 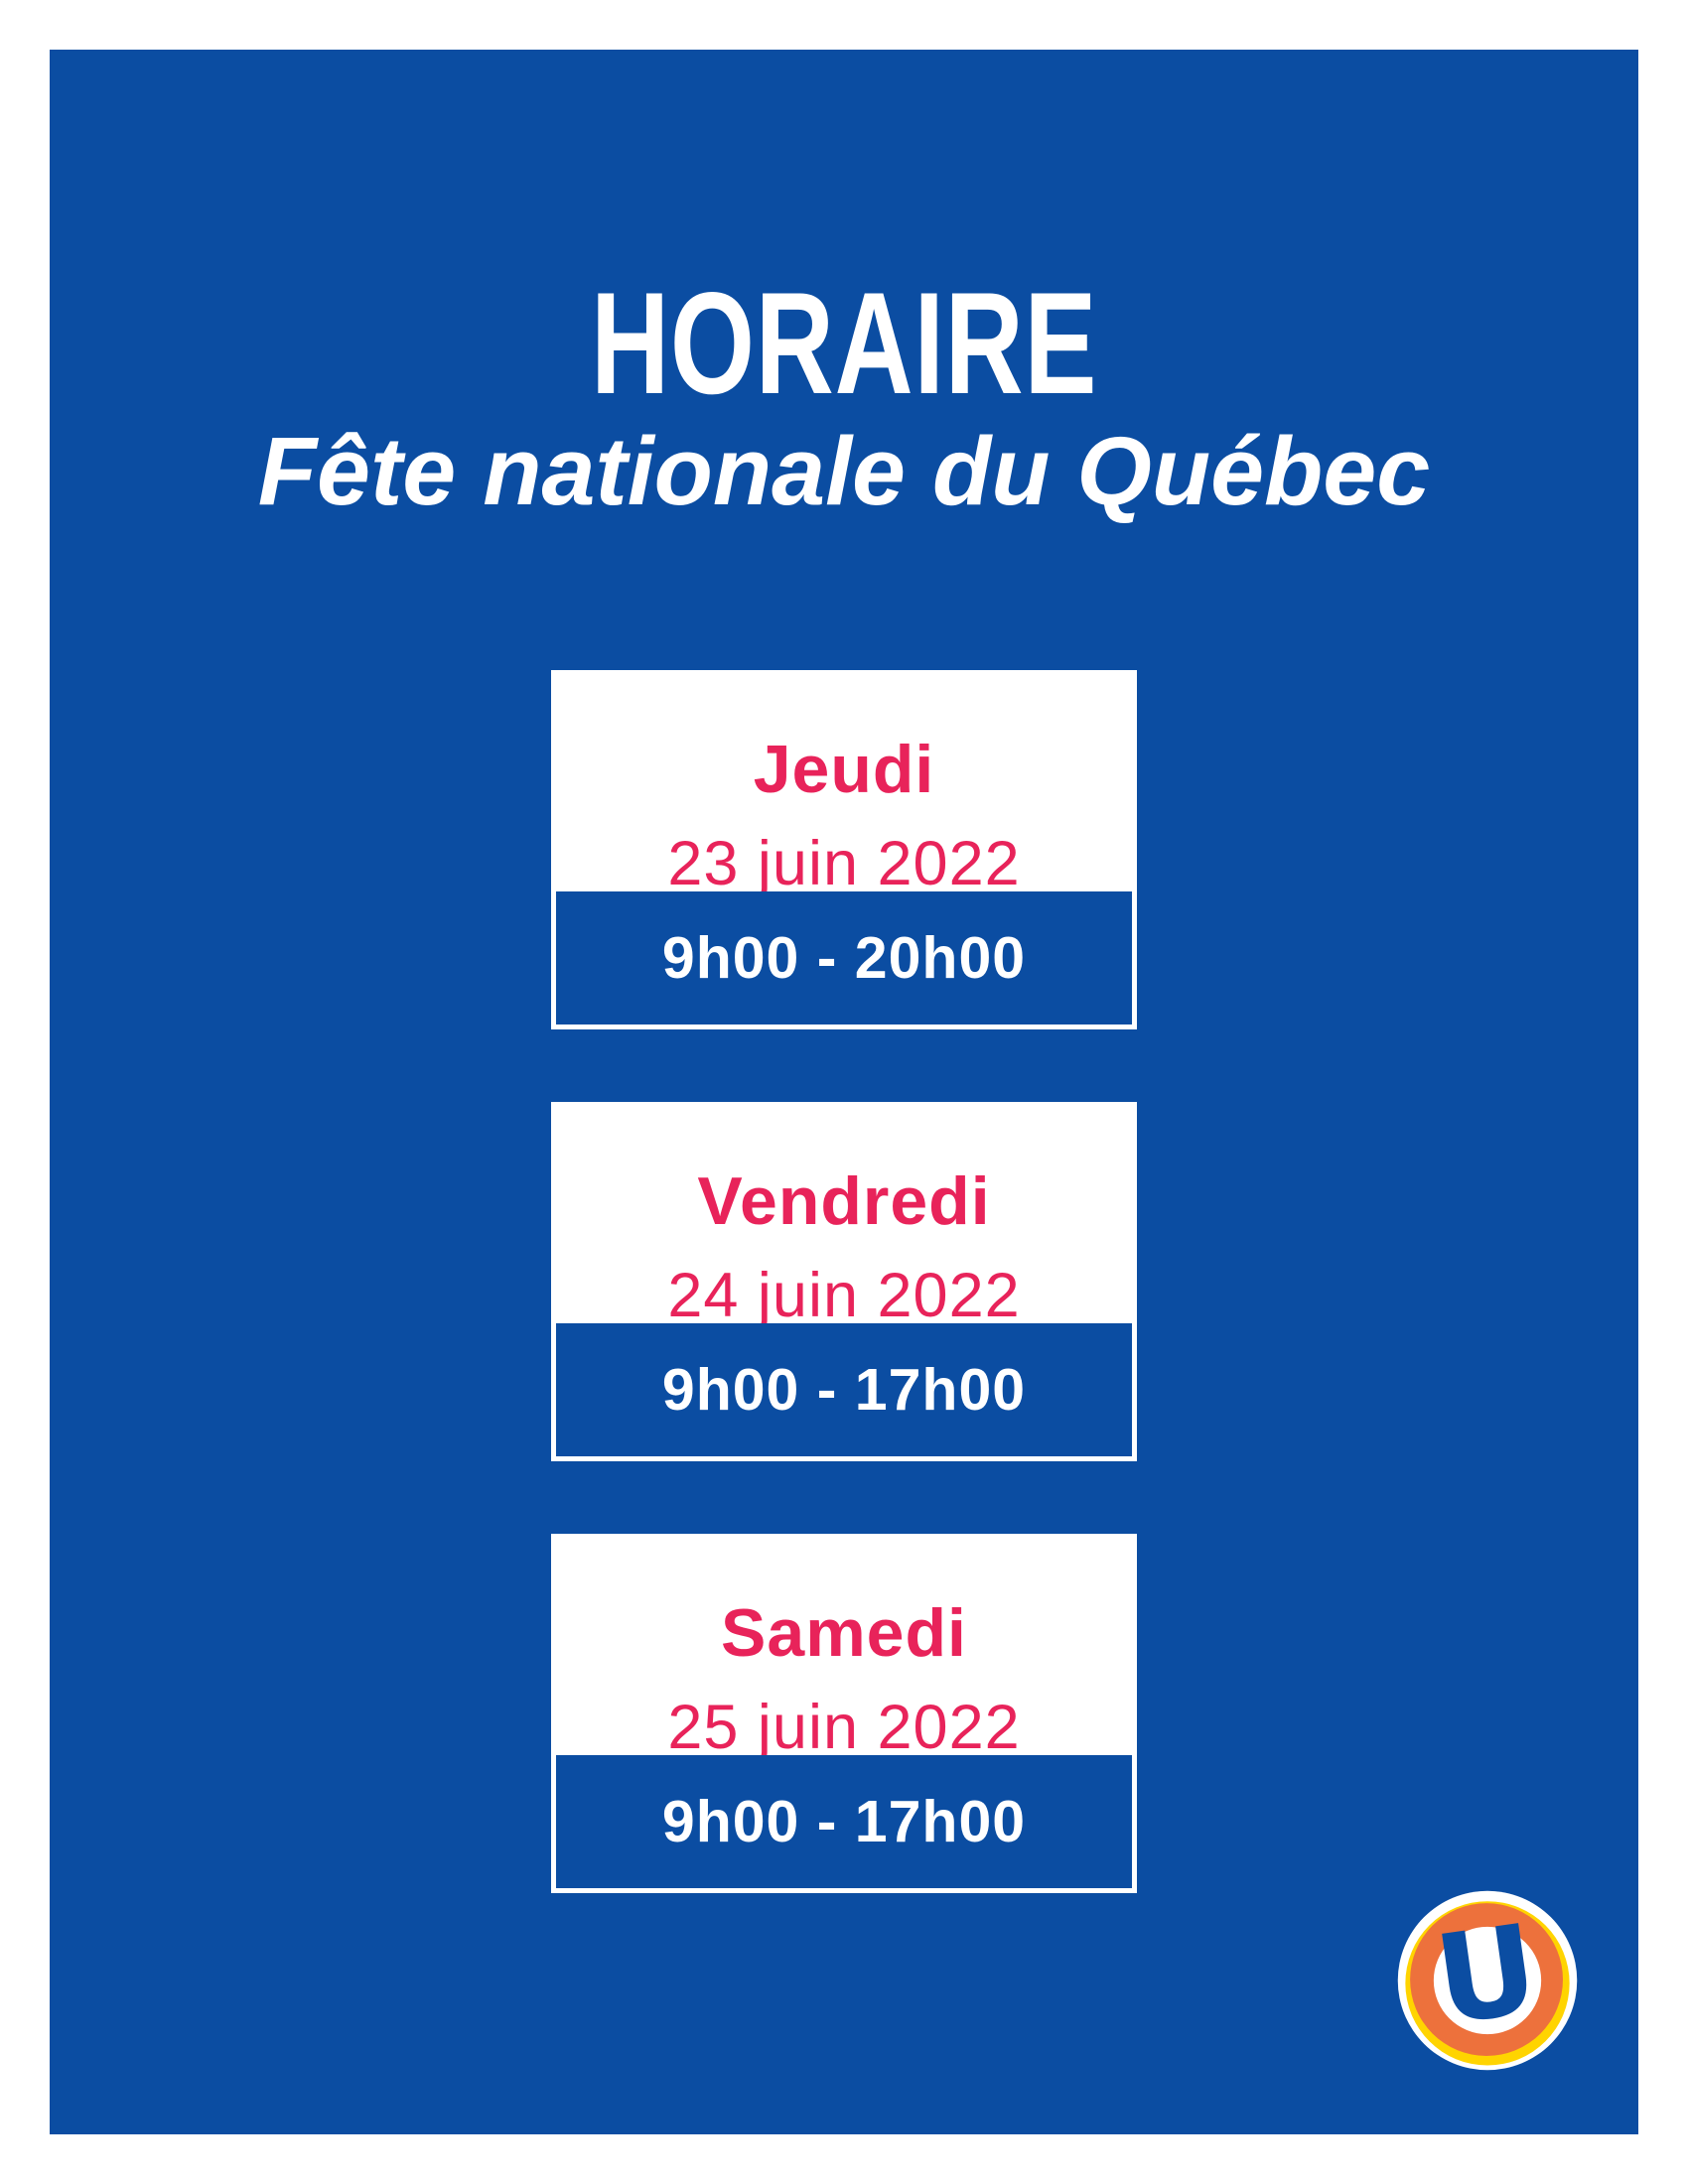 I want to click on poster-title: HORAIRE, so click(x=844, y=343).